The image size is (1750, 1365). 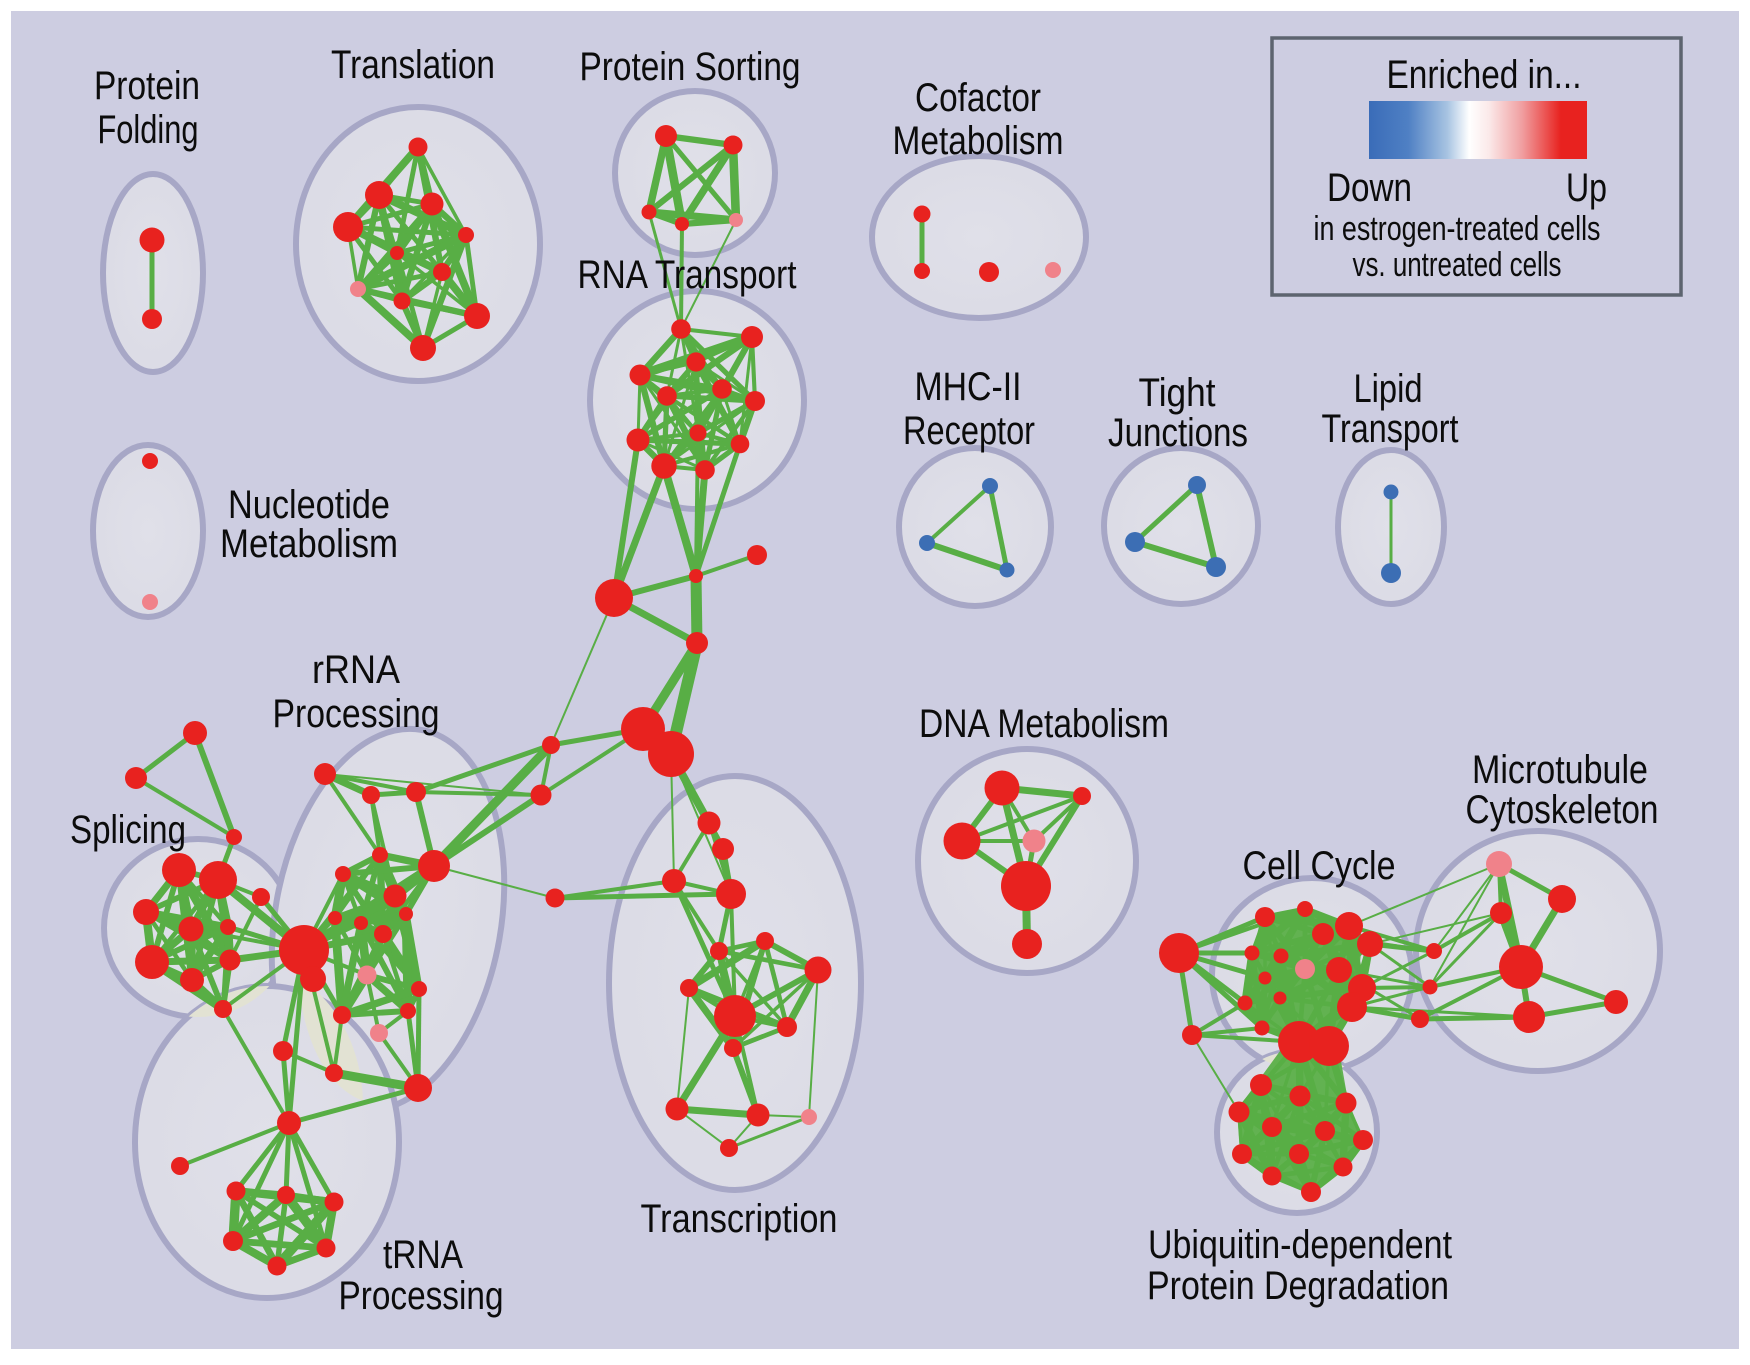 I want to click on svg-text: Microtubule, so click(x=1560, y=770).